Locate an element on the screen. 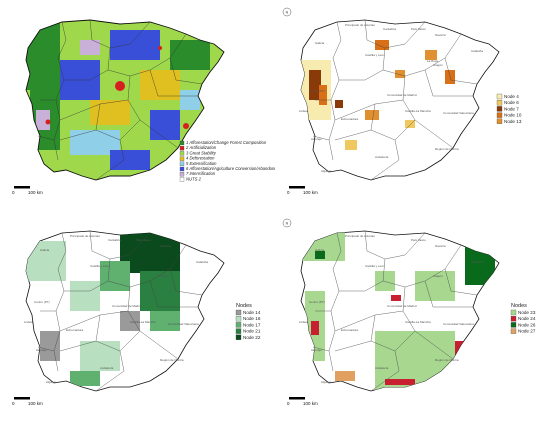 This screenshot has width=550, height=422. region-label: La Rioja is located at coordinates (432, 61).